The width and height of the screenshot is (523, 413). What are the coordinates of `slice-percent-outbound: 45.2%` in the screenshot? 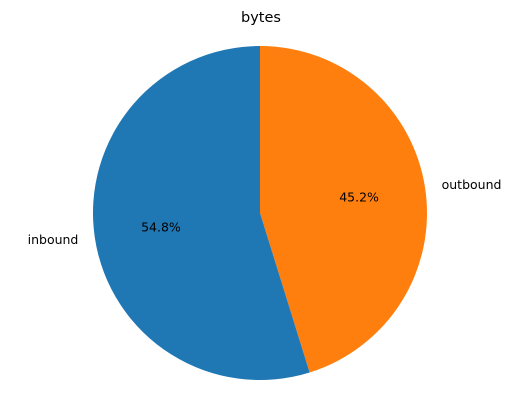 It's located at (359, 196).